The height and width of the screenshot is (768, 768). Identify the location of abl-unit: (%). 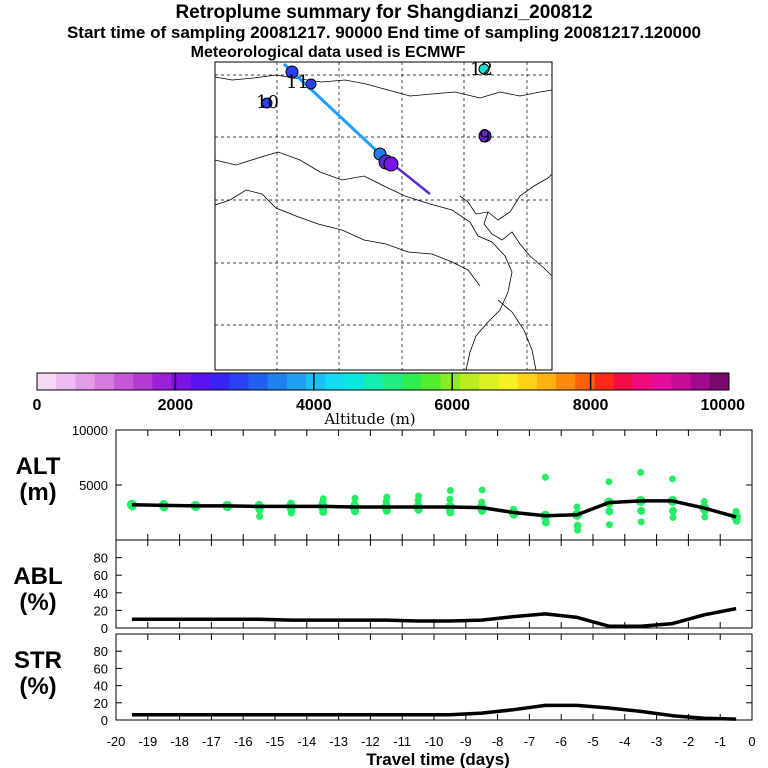
(38, 602).